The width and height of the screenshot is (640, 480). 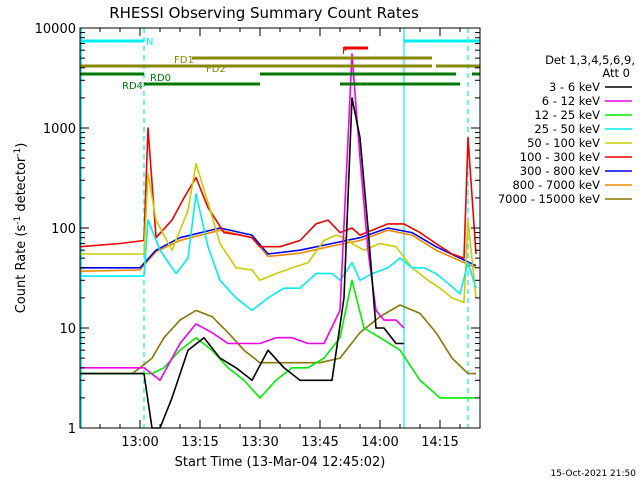 What do you see at coordinates (439, 442) in the screenshot?
I see `x-tick-label: 14:15` at bounding box center [439, 442].